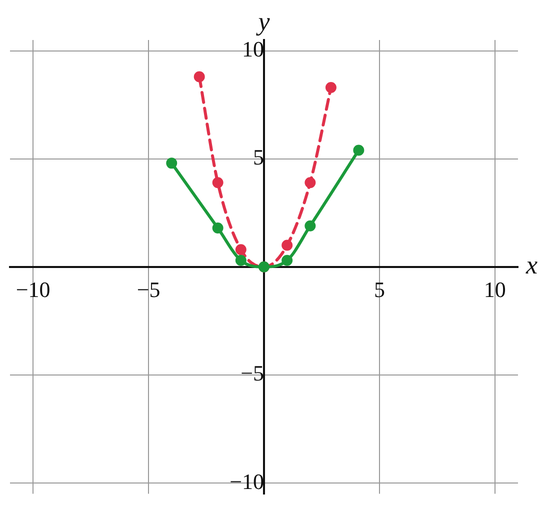 The image size is (558, 510). Describe the element at coordinates (33, 289) in the screenshot. I see `x-tick-label: −10` at that location.